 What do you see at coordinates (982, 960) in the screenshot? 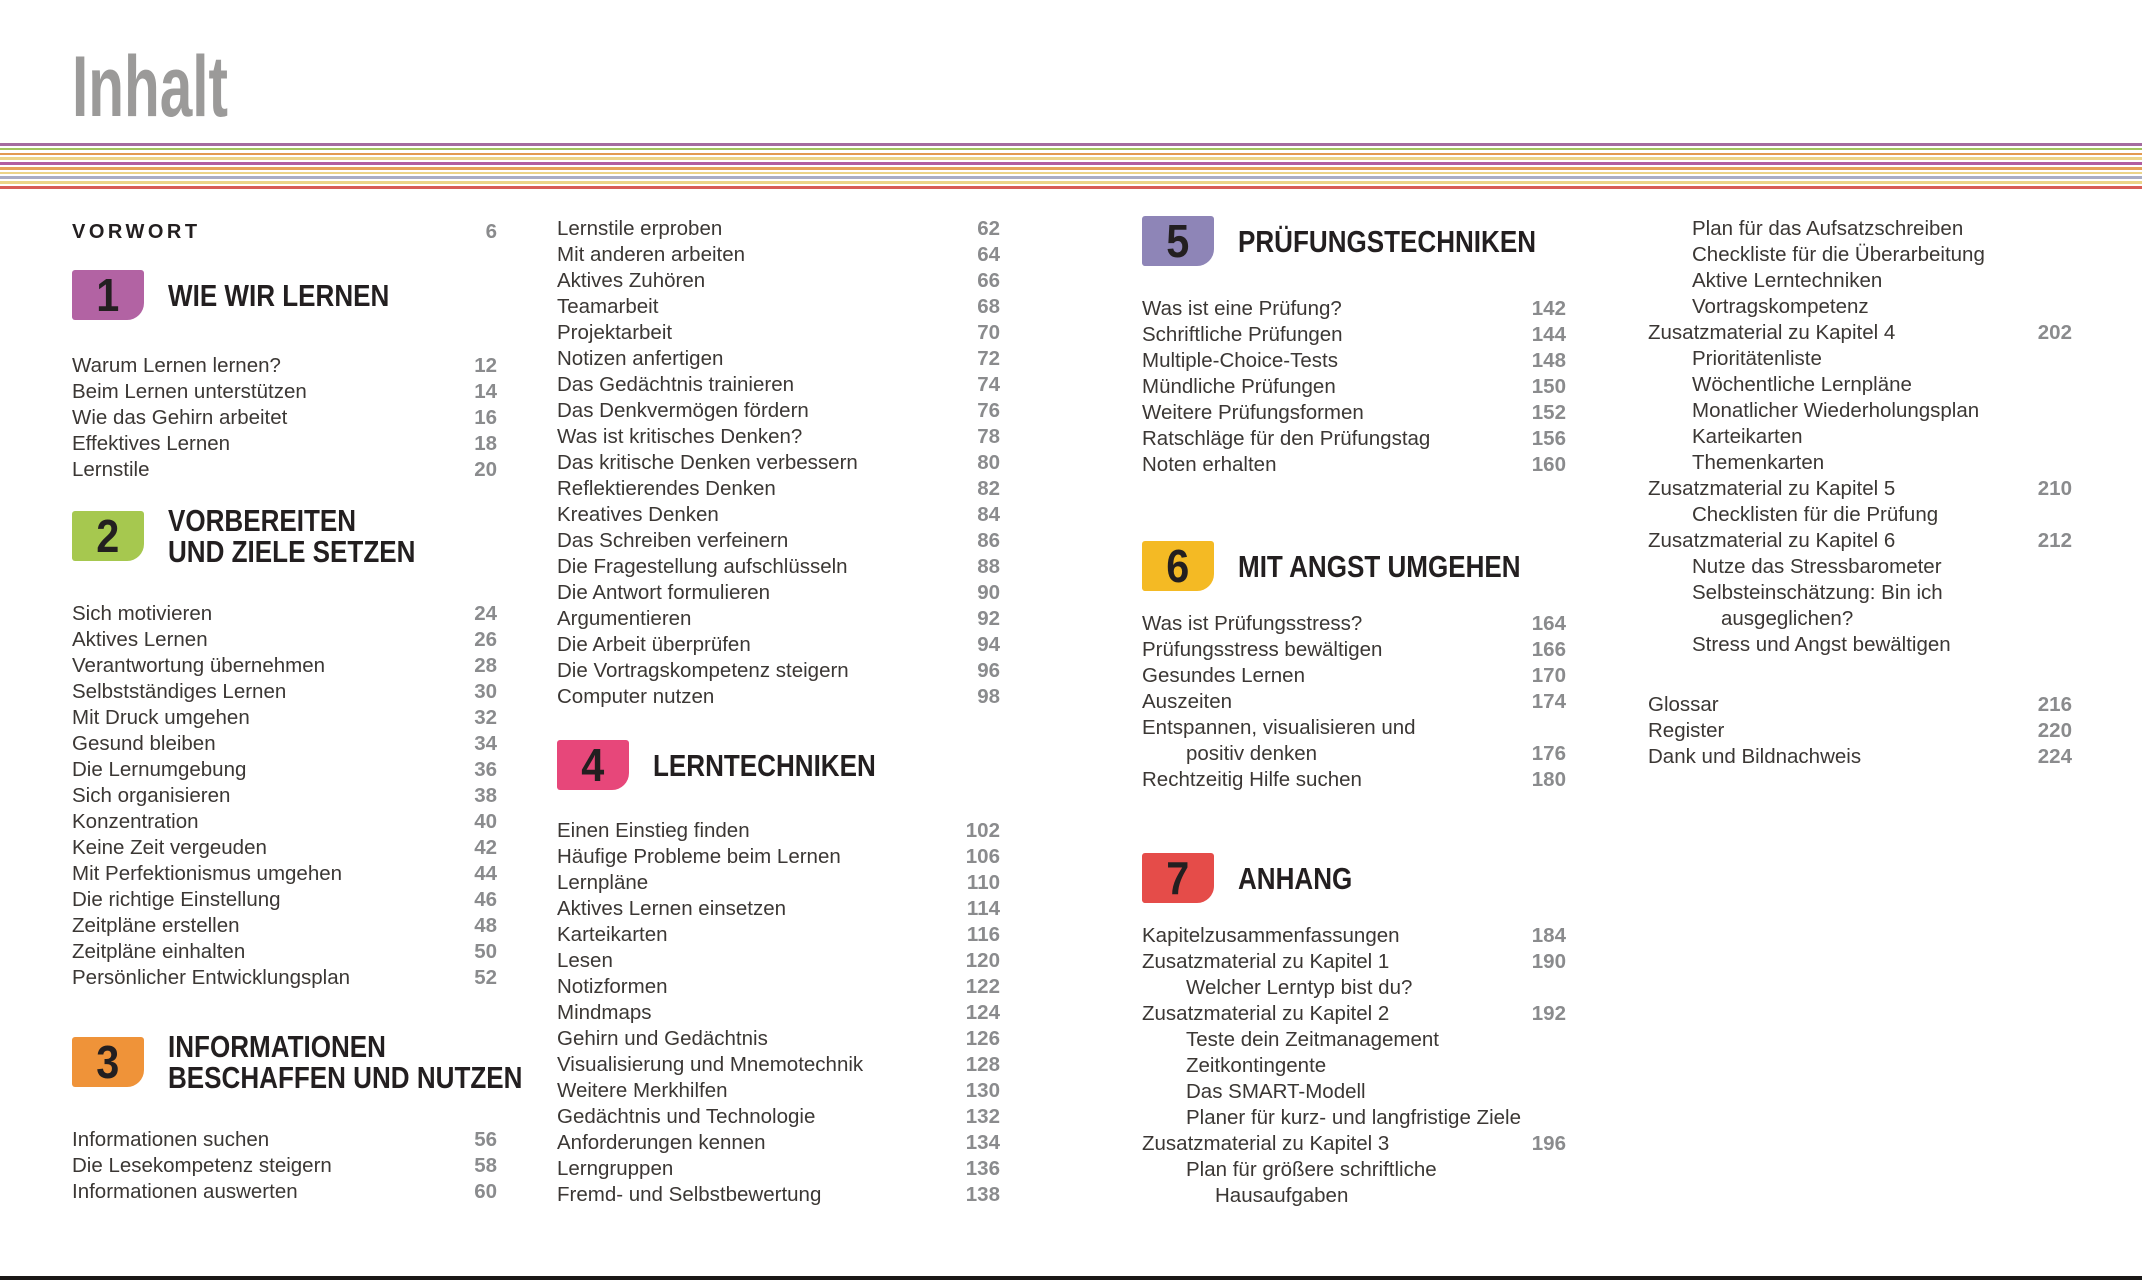
I see `toc-entry-page-number: 120` at bounding box center [982, 960].